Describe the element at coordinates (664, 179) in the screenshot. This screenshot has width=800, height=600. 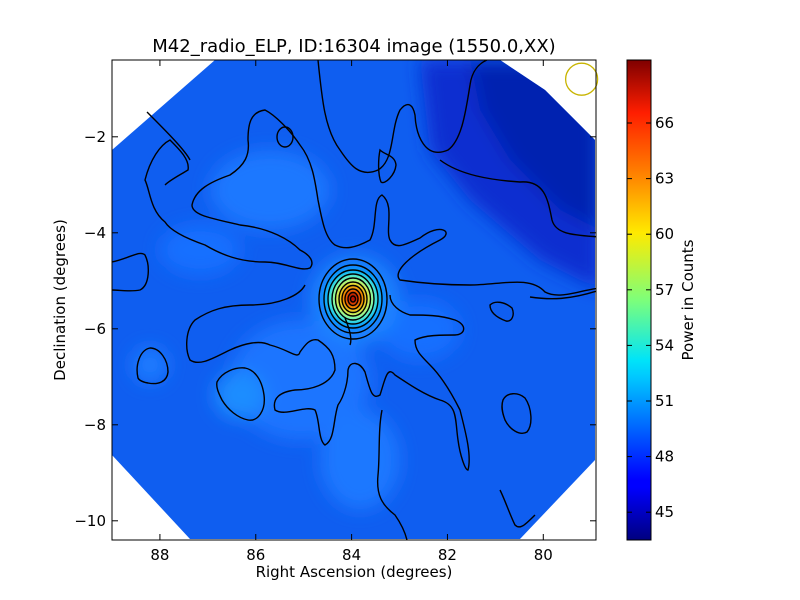
I see `colorbar-tick-label: 63` at that location.